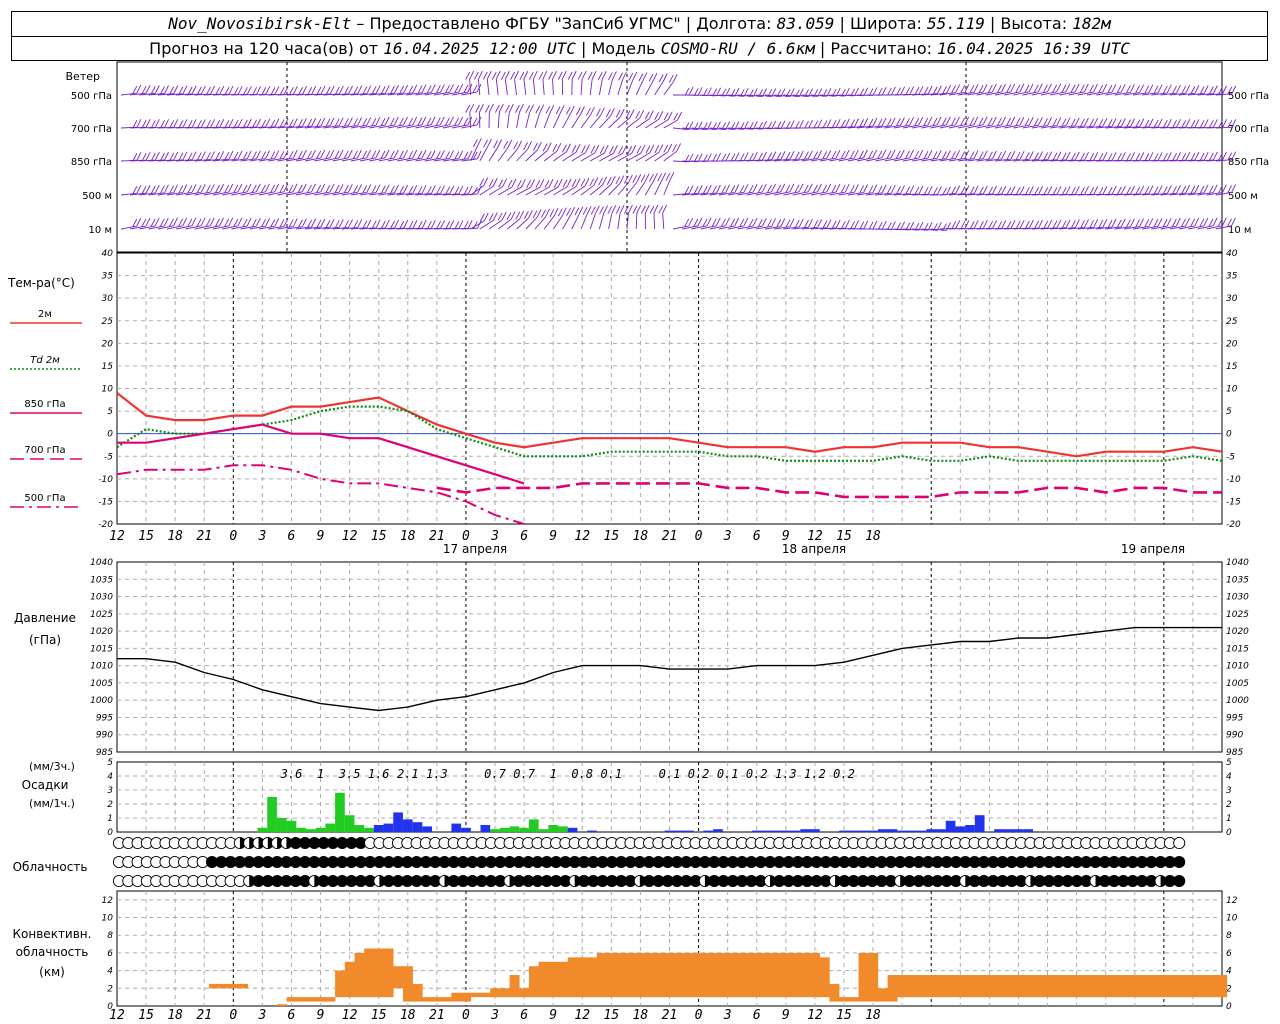 The width and height of the screenshot is (1280, 1024). I want to click on precip-ytick-left: 2, so click(110, 805).